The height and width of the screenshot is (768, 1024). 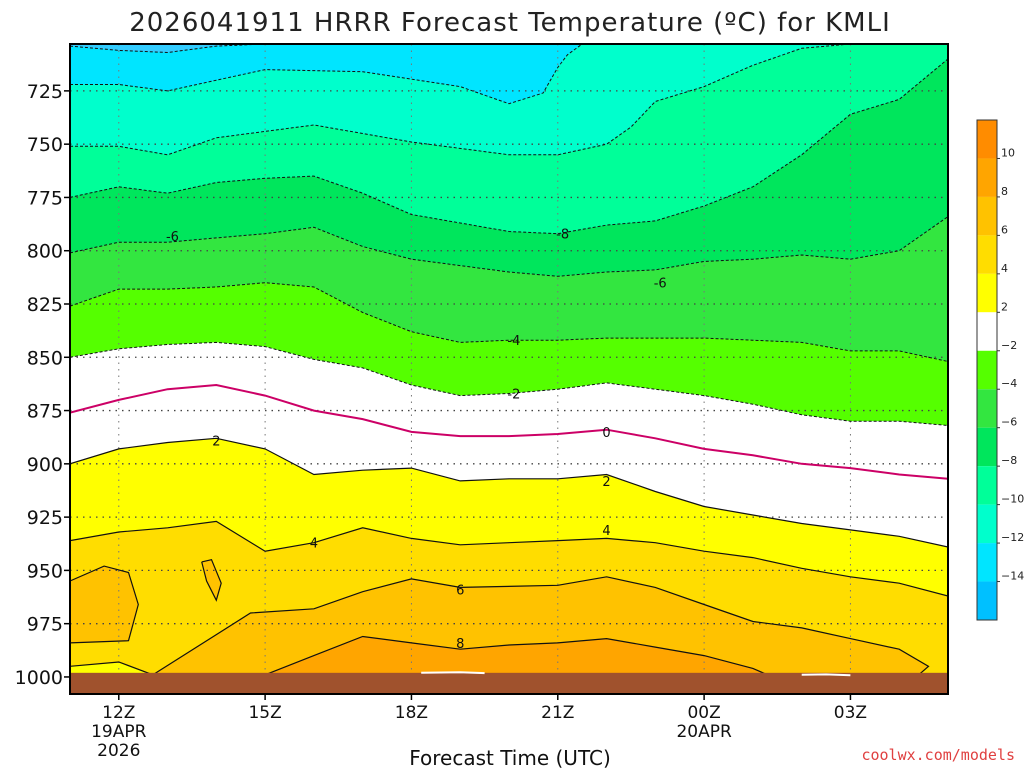 I want to click on y-tick-label: 975, so click(x=45, y=625).